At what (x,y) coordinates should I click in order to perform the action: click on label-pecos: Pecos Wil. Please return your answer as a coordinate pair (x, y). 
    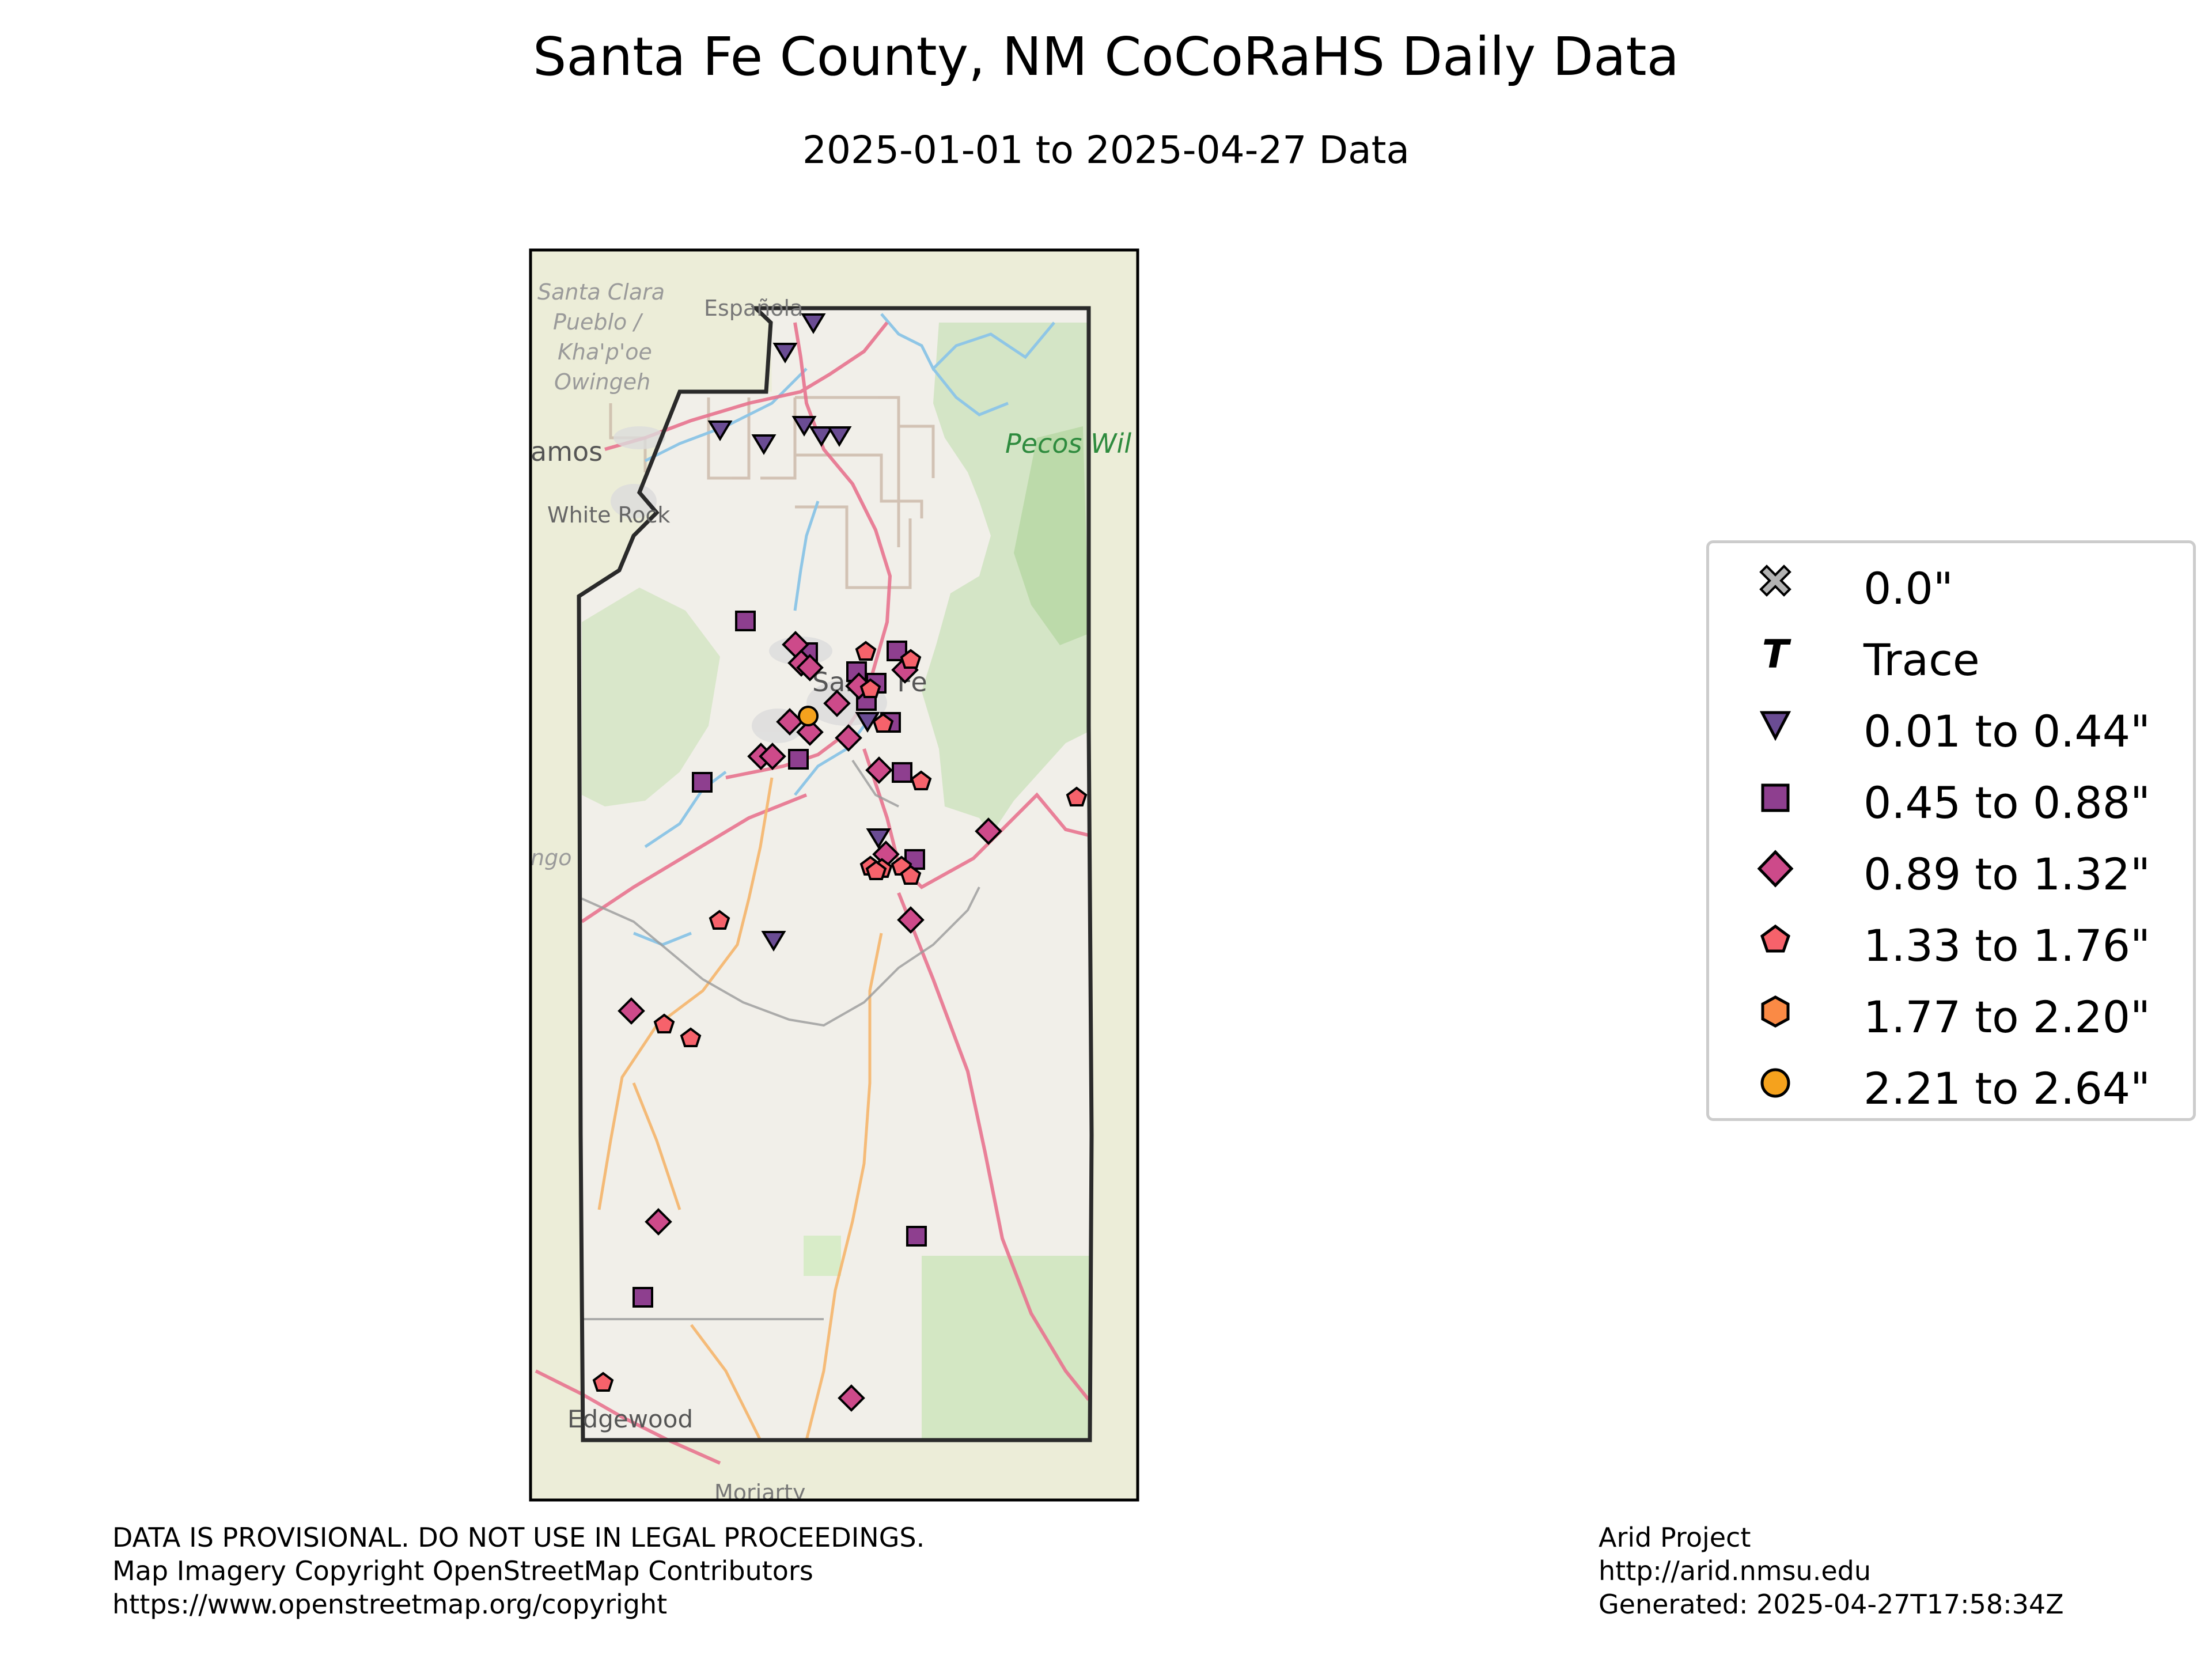
    Looking at the image, I should click on (1068, 443).